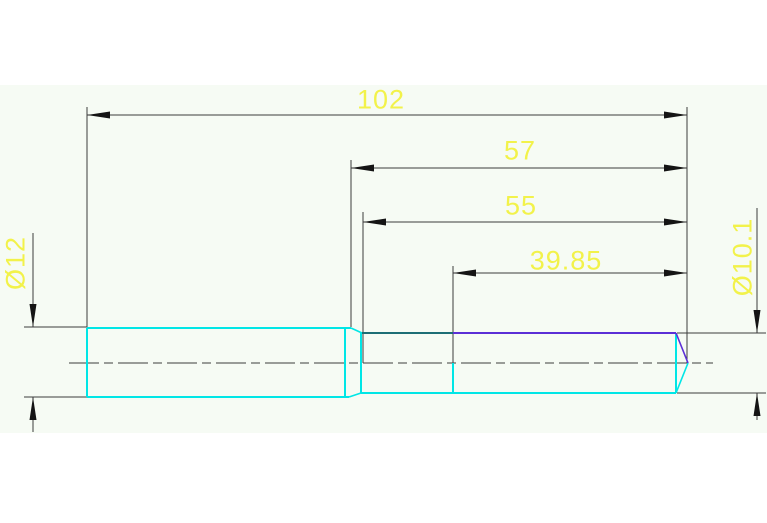 This screenshot has height=523, width=767. What do you see at coordinates (566, 260) in the screenshot?
I see `dim-label-39-85: 39.85` at bounding box center [566, 260].